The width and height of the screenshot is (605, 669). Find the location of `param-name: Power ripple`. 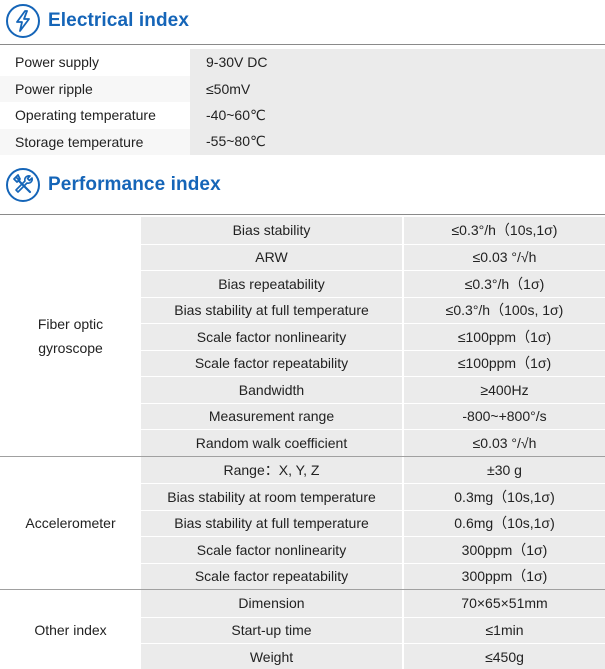

param-name: Power ripple is located at coordinates (95, 88).